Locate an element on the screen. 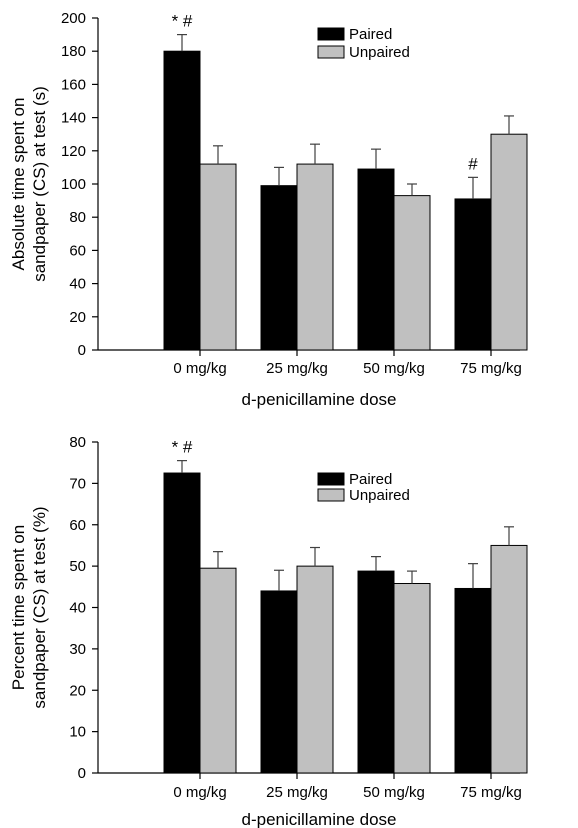 This screenshot has height=828, width=578. y-axis-label: sandpaper (CS) at test (s) is located at coordinates (39, 184).